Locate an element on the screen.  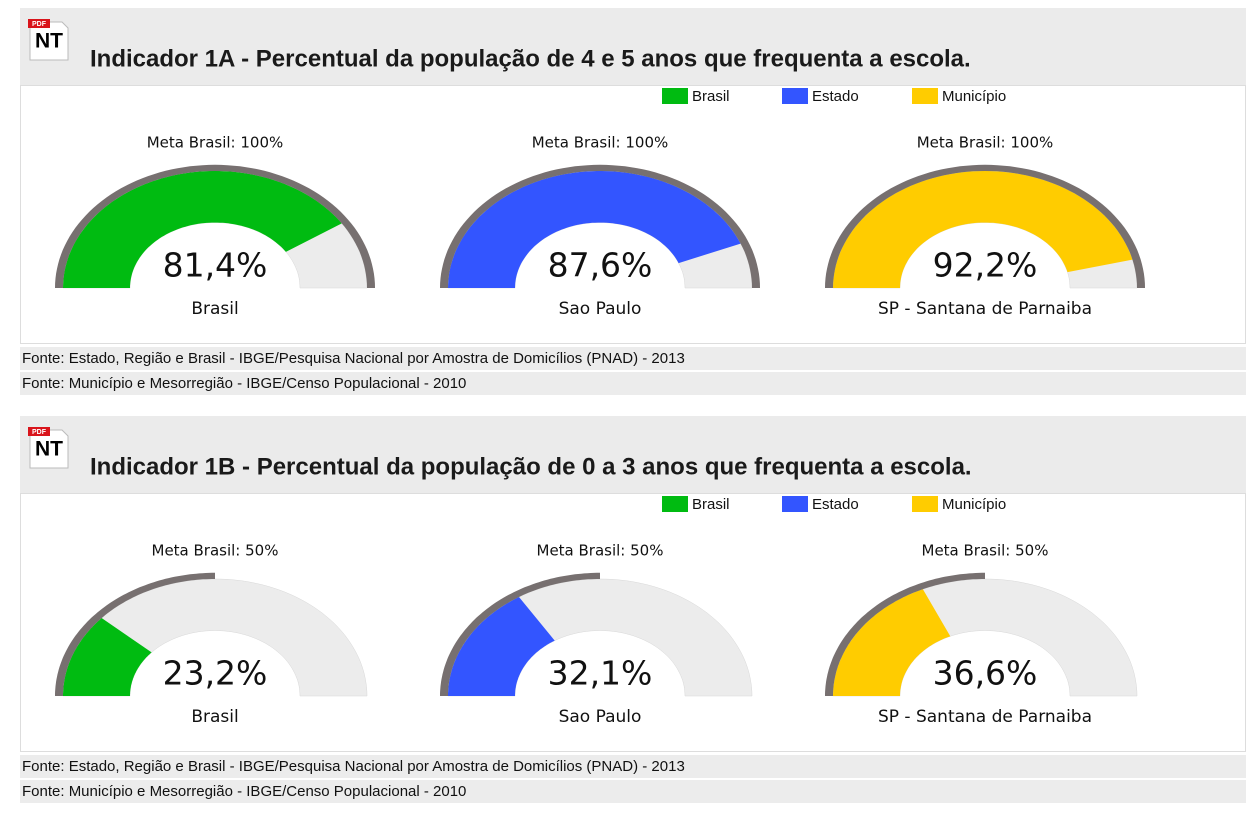
gauge-value-label: 92,2% is located at coordinates (985, 265).